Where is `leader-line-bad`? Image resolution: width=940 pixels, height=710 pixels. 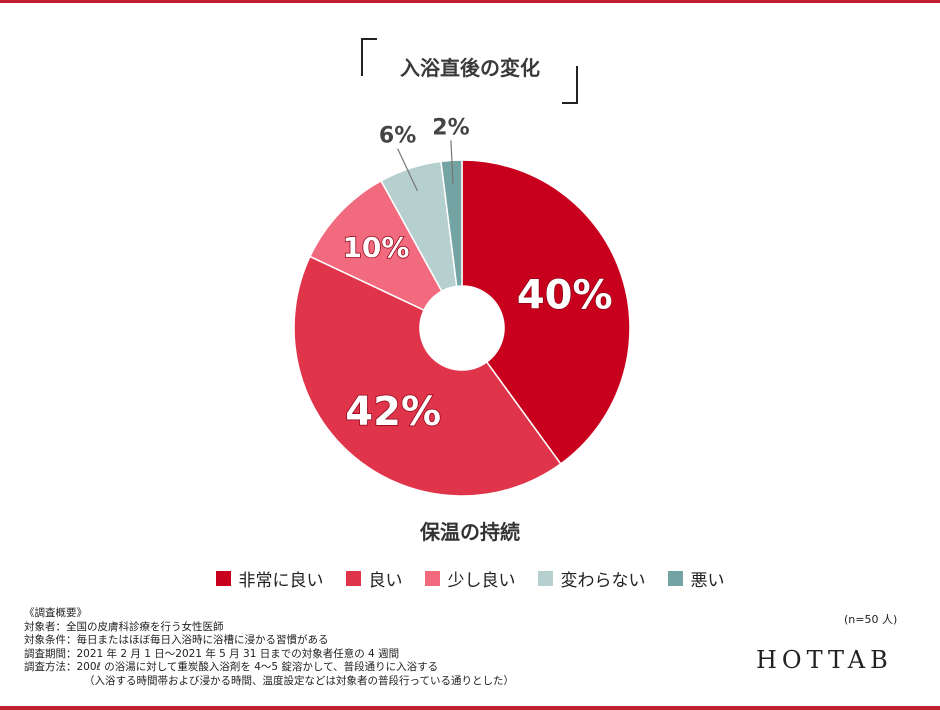
leader-line-bad is located at coordinates (452, 162).